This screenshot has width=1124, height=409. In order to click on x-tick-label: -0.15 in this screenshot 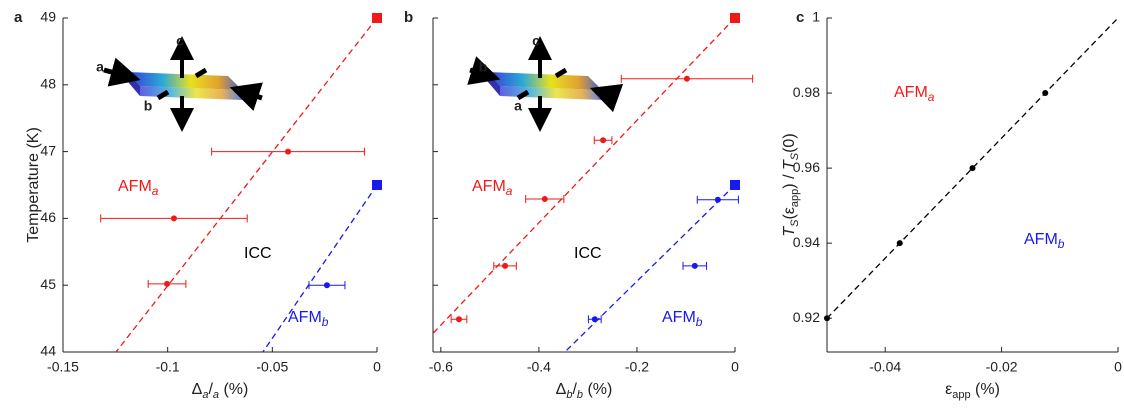, I will do `click(63, 367)`.